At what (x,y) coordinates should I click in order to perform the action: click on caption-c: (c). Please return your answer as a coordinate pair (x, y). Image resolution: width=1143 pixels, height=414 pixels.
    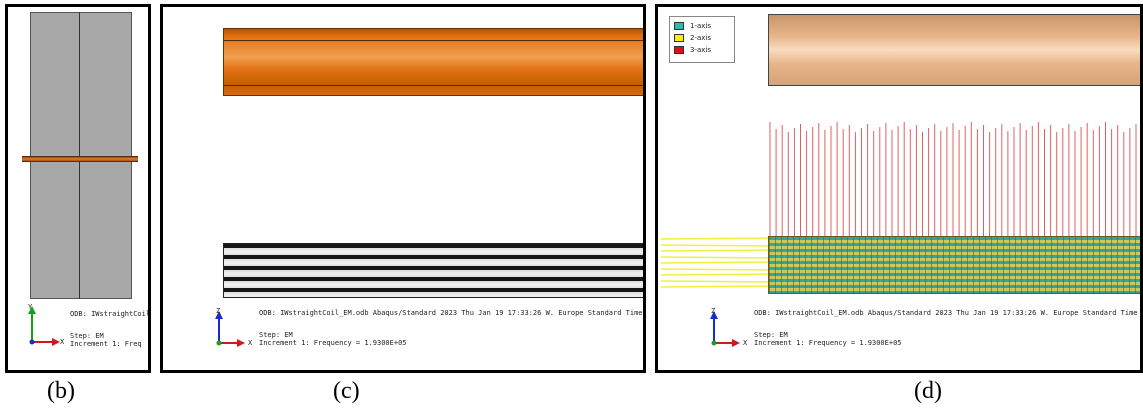
    Looking at the image, I should click on (346, 391).